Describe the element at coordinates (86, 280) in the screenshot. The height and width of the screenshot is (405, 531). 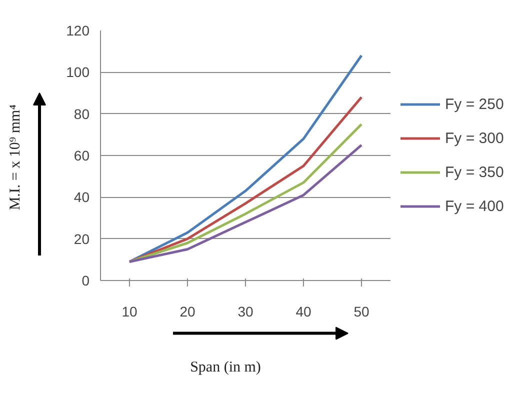
I see `y-tick-label: 0` at that location.